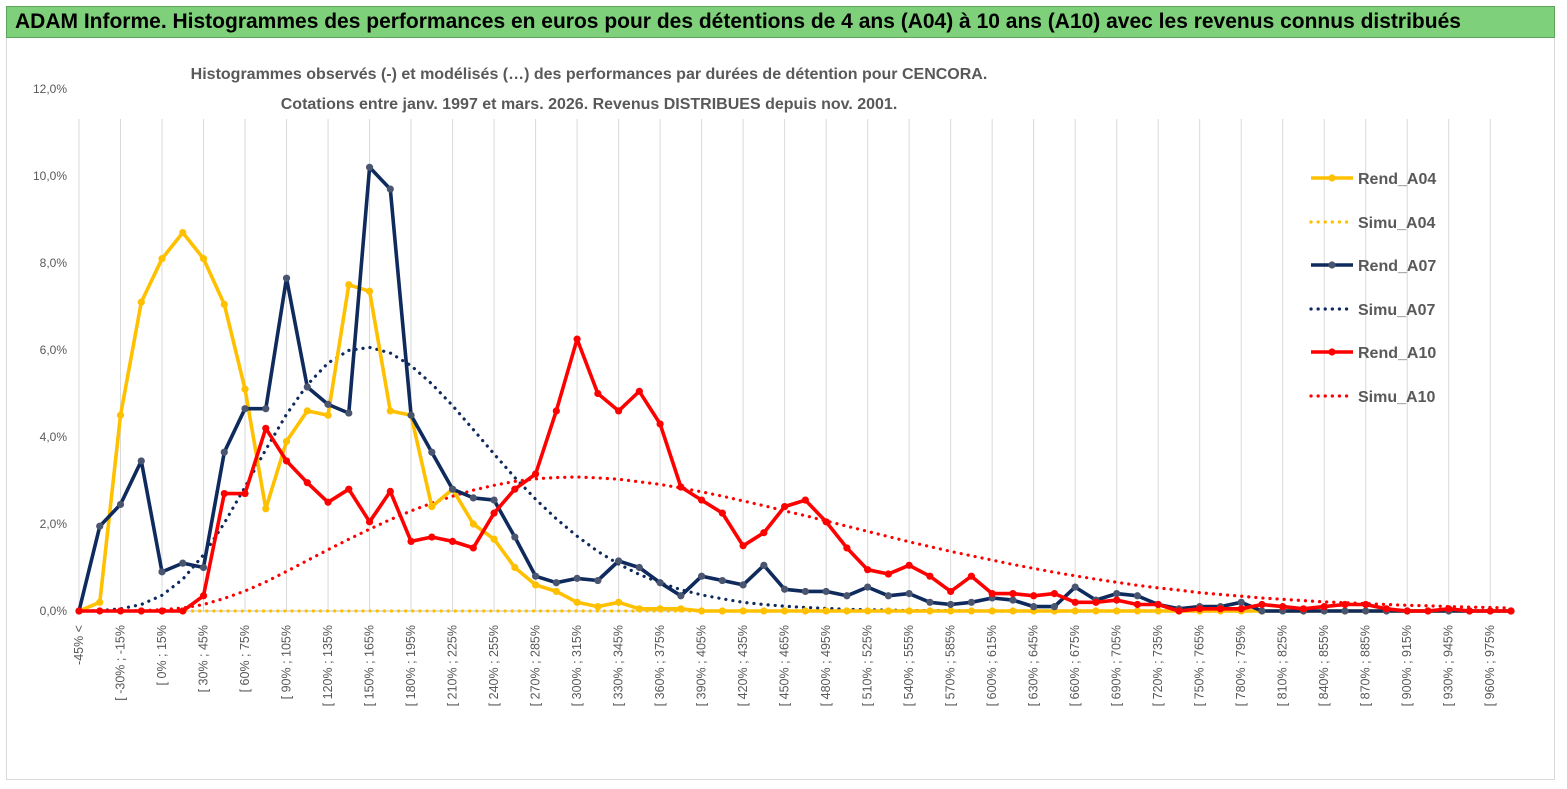 Image resolution: width=1567 pixels, height=789 pixels. What do you see at coordinates (1241, 665) in the screenshot?
I see `x-tick-label: [ 780% ; 795%` at bounding box center [1241, 665].